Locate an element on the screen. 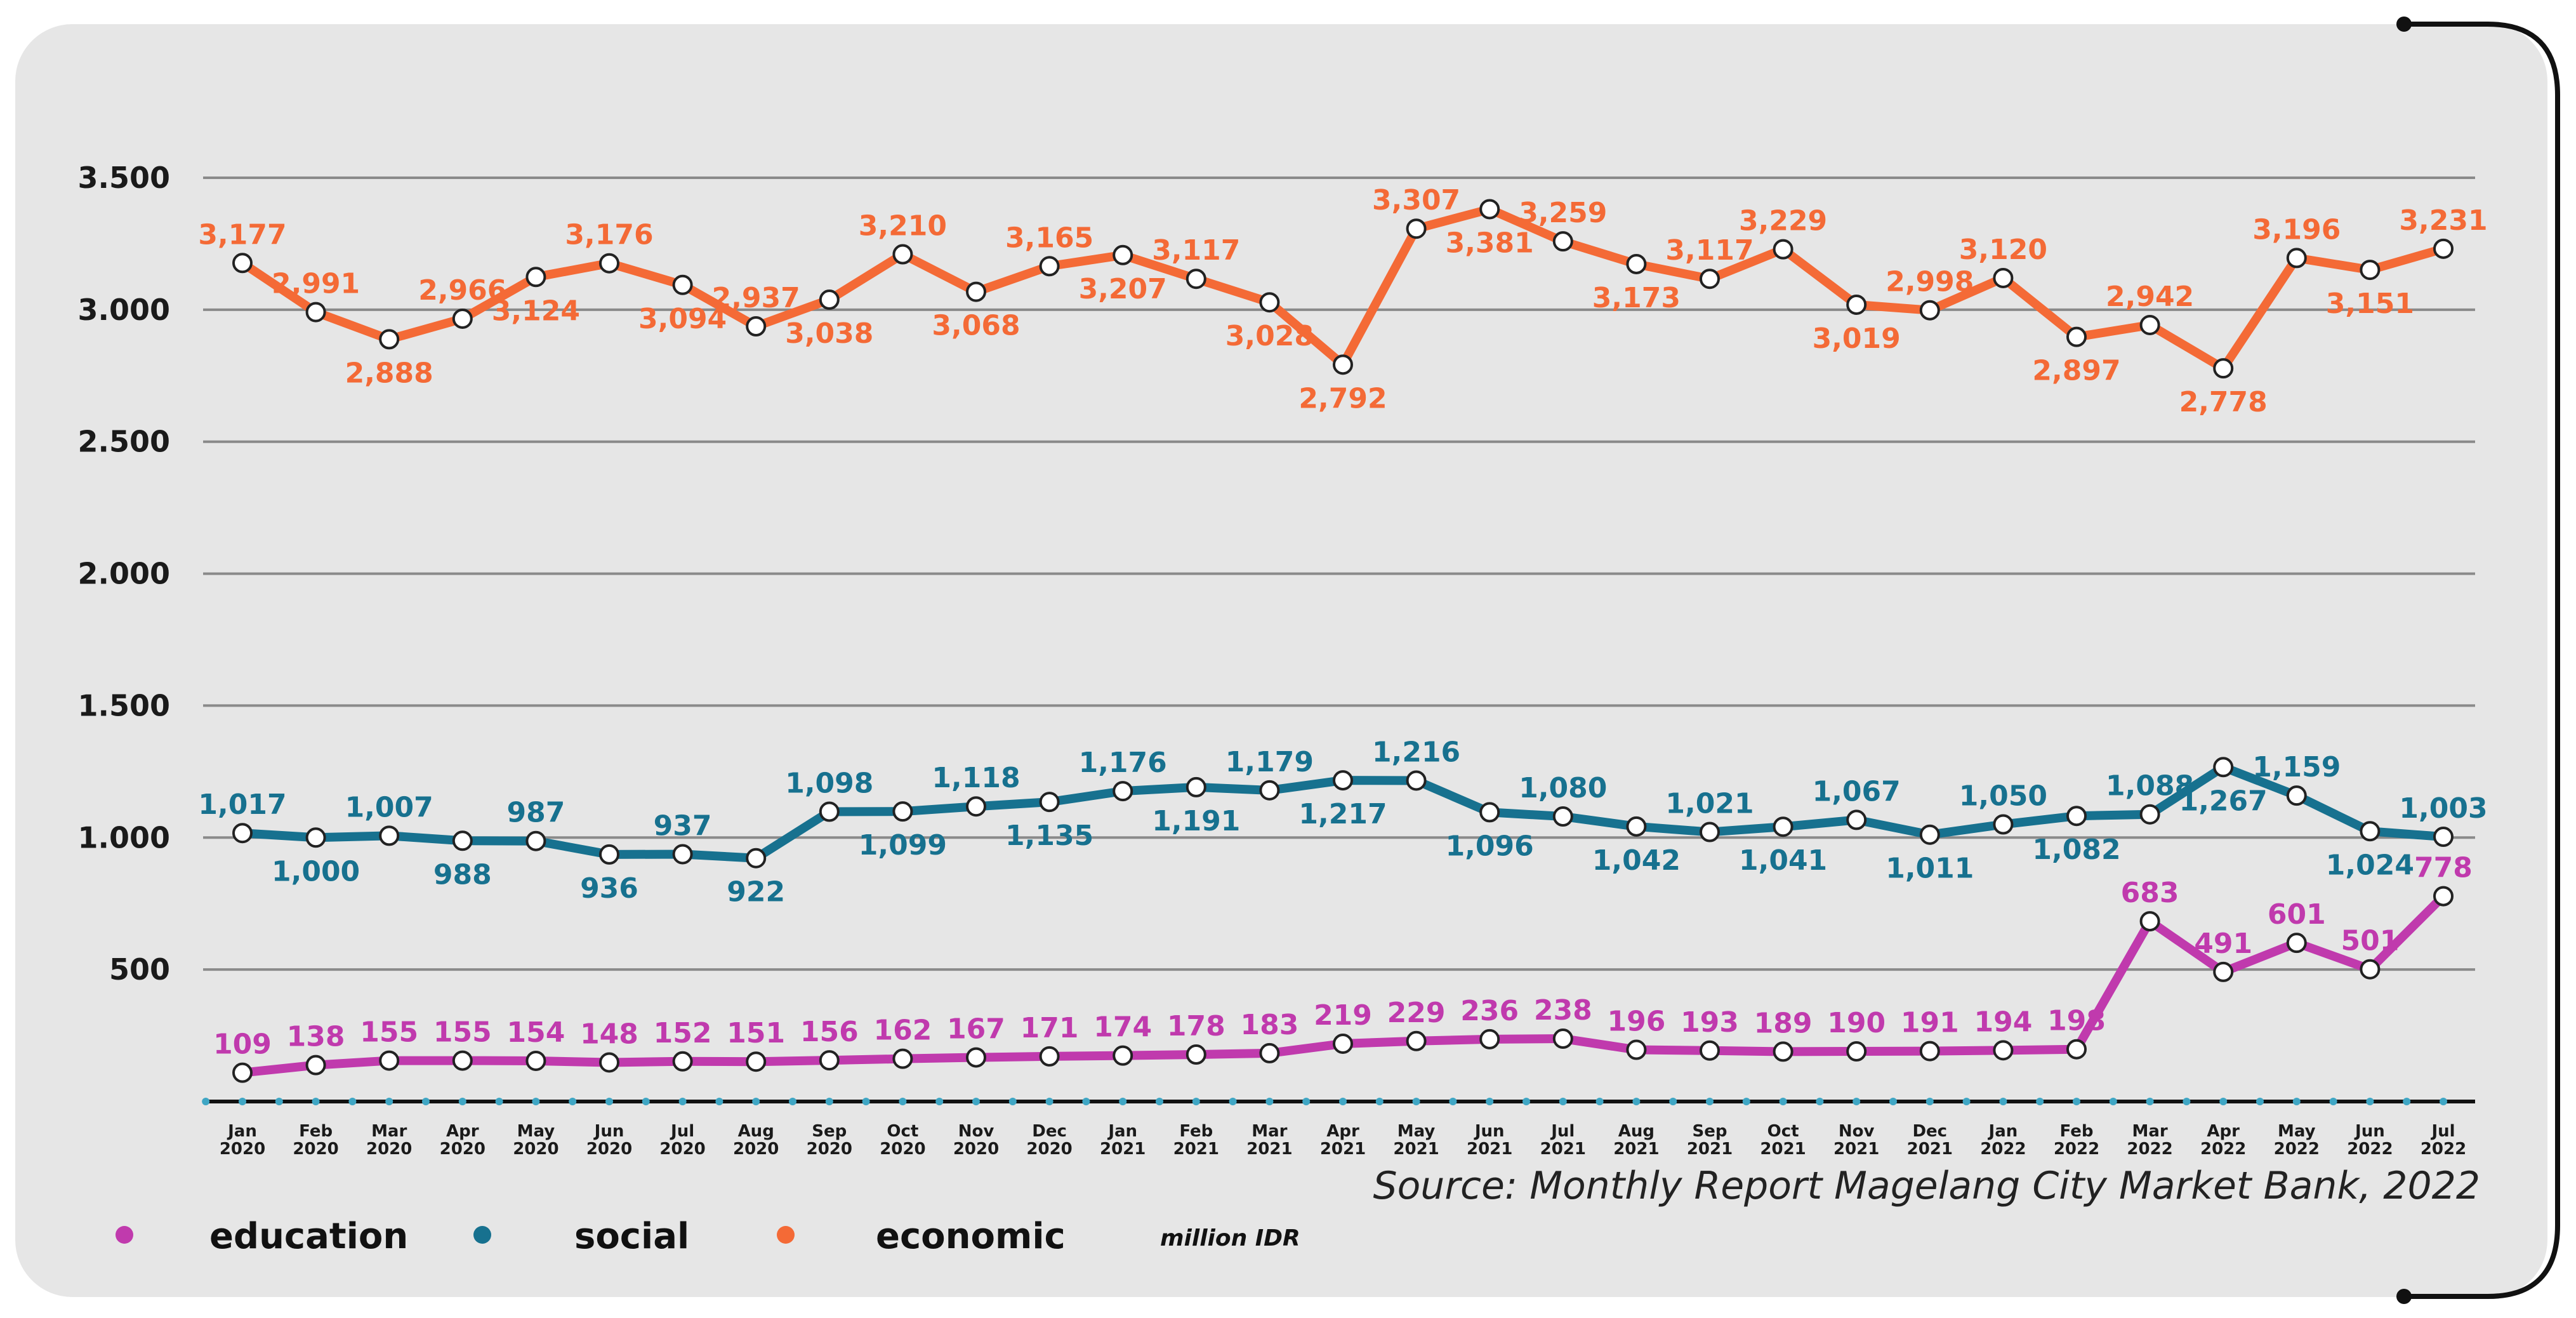 Image resolution: width=2576 pixels, height=1318 pixels. data-label-economic: 3,117 is located at coordinates (1709, 250).